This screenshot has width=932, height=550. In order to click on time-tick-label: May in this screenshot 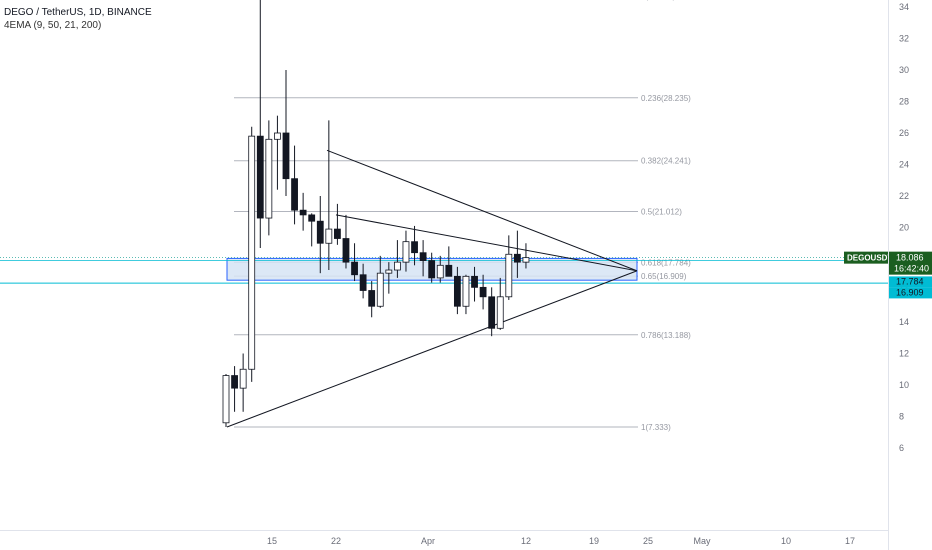, I will do `click(702, 541)`.